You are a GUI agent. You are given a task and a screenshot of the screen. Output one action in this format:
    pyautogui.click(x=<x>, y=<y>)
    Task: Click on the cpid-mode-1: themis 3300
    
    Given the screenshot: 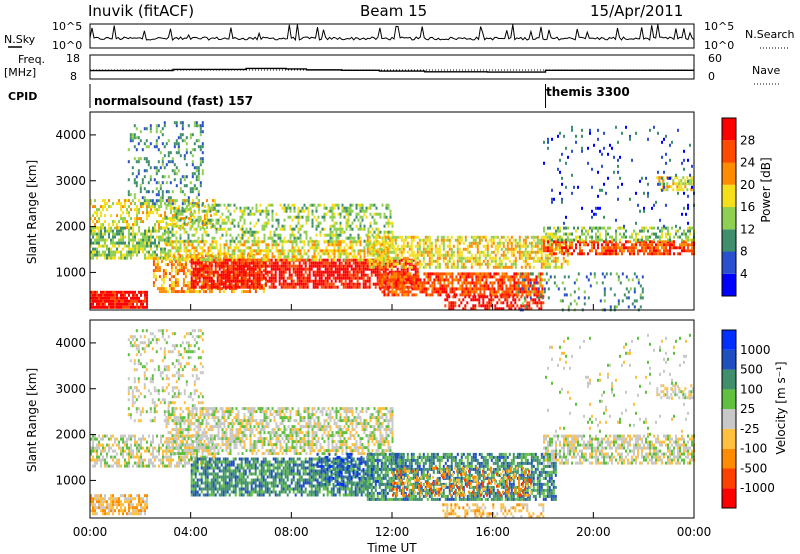 What is the action you would take?
    pyautogui.click(x=588, y=92)
    